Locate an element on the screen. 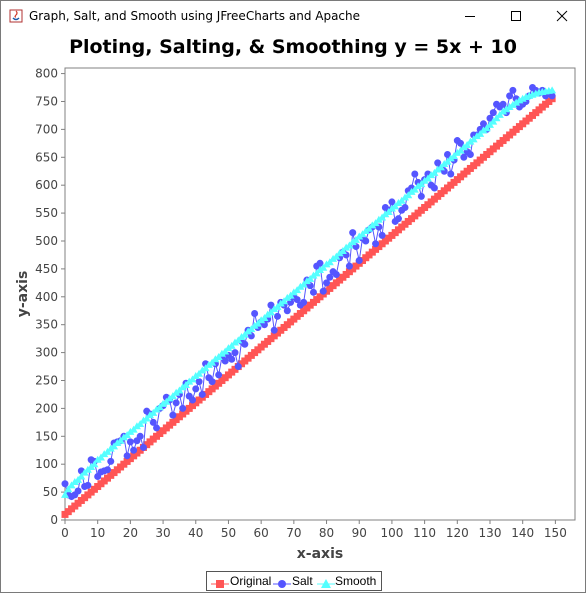  x-tick-label: 110 is located at coordinates (424, 533).